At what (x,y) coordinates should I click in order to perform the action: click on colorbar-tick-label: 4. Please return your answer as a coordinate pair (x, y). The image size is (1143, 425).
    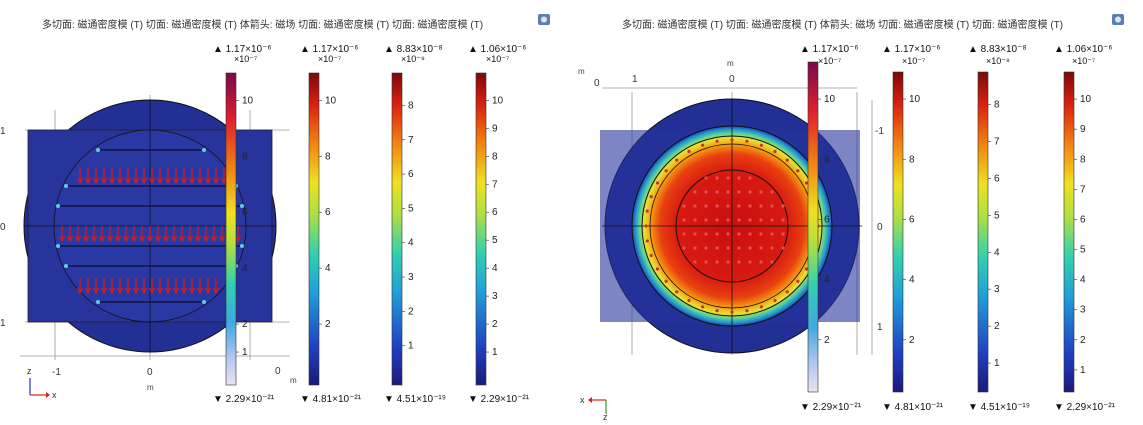
    Looking at the image, I should click on (495, 268).